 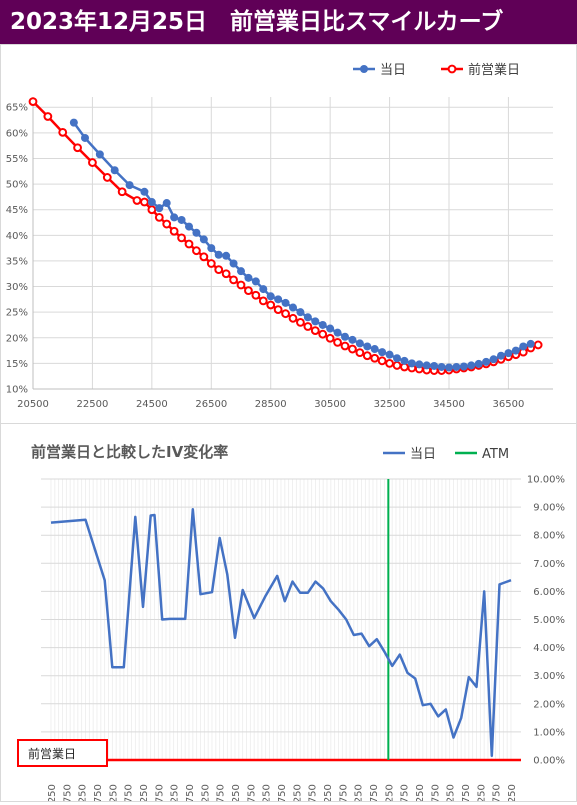 I want to click on x-tick-label: 24500, so click(x=152, y=404).